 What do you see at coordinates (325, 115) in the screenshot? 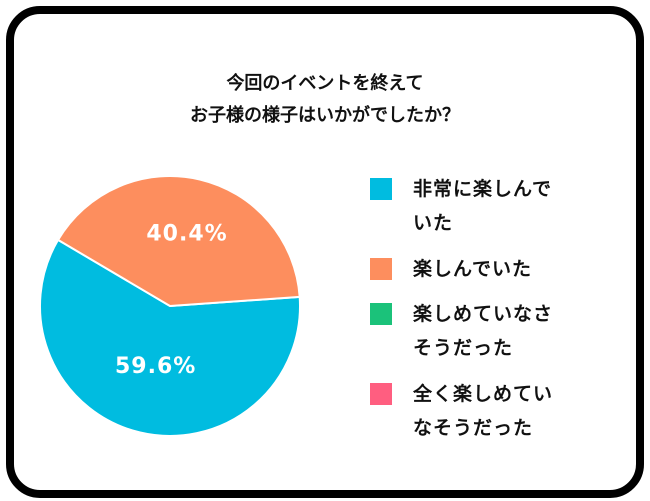
I see `chart-title-line-2: お子様の様子はいかがでしたか？` at bounding box center [325, 115].